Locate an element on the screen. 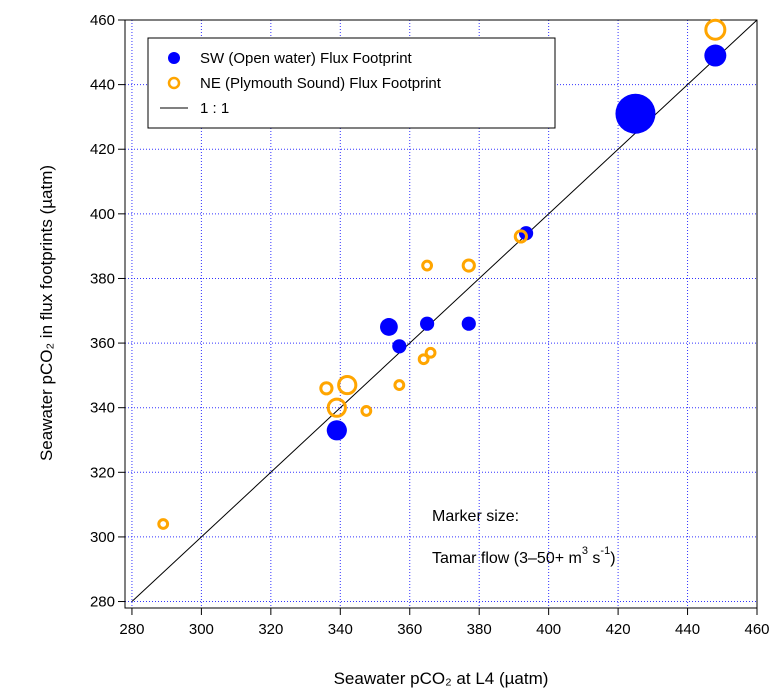  y-tick-label: 420 is located at coordinates (102, 149).